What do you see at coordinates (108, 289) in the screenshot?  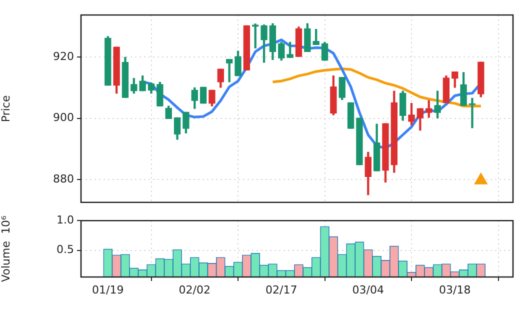 I see `x-tick-label: 01/19` at bounding box center [108, 289].